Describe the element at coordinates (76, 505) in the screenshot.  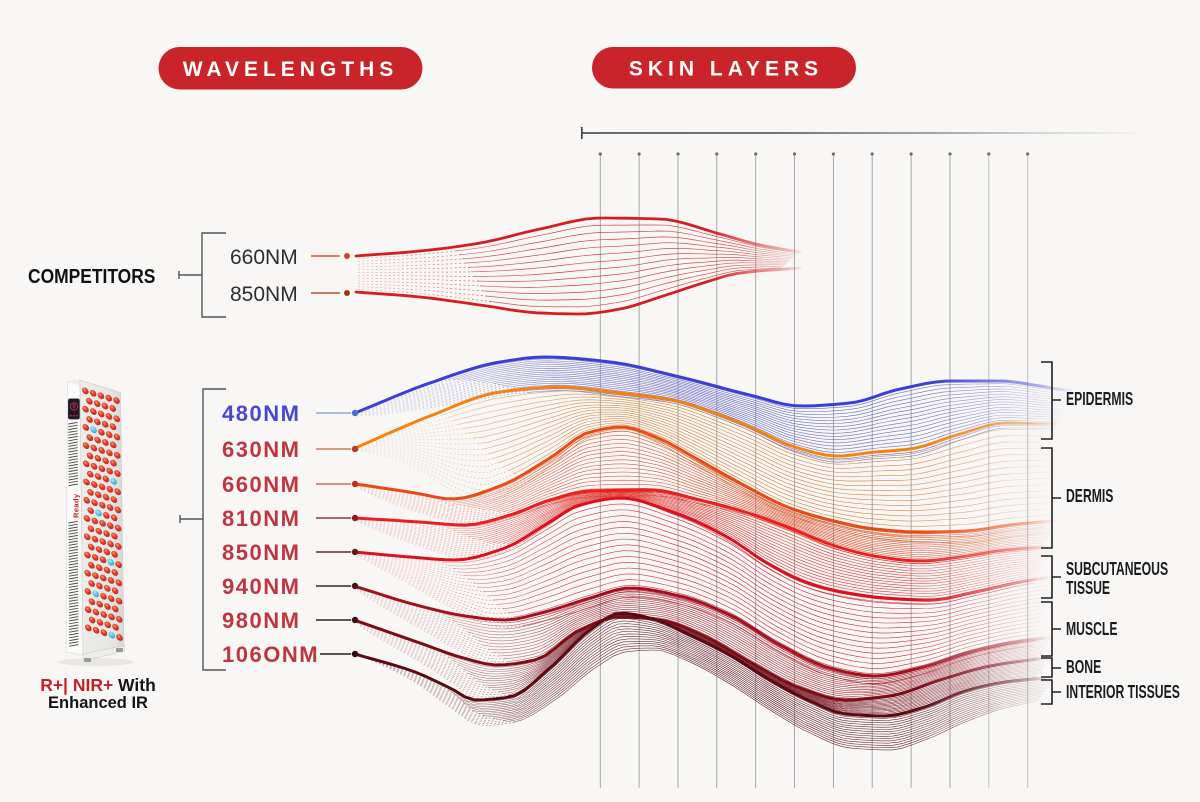
I see `svg-text: Ready` at that location.